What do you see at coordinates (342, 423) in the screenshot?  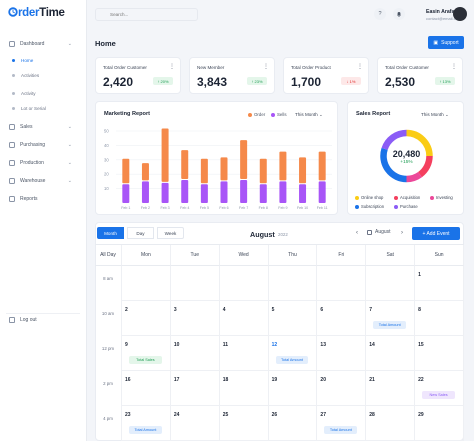 I see `calendar-day-cell: 27` at bounding box center [342, 423].